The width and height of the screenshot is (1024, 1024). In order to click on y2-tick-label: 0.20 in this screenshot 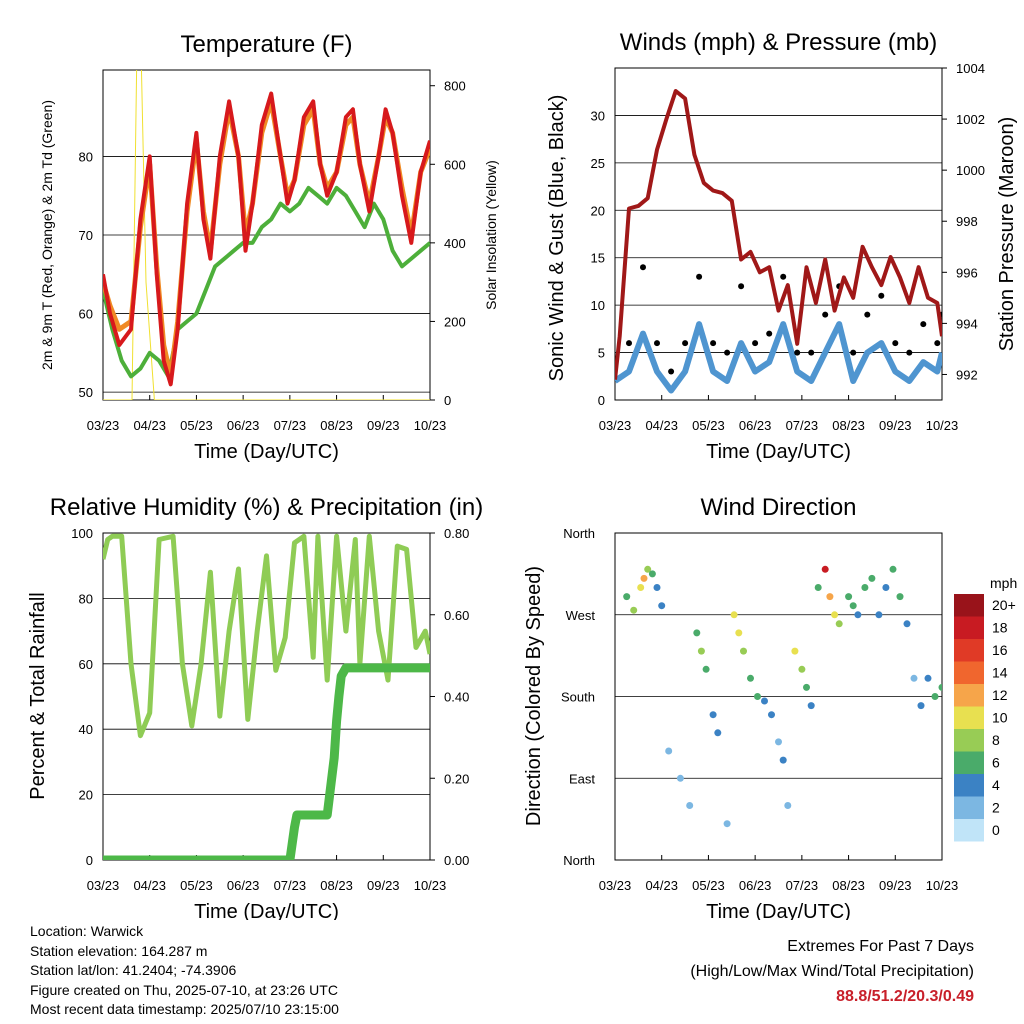, I will do `click(456, 778)`.